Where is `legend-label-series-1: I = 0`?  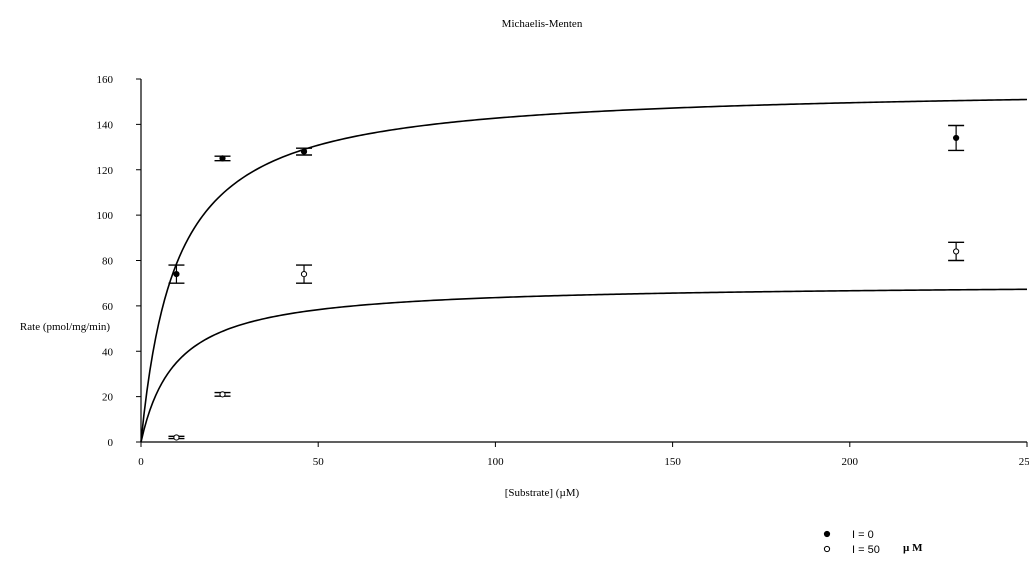 legend-label-series-1: I = 0 is located at coordinates (863, 535).